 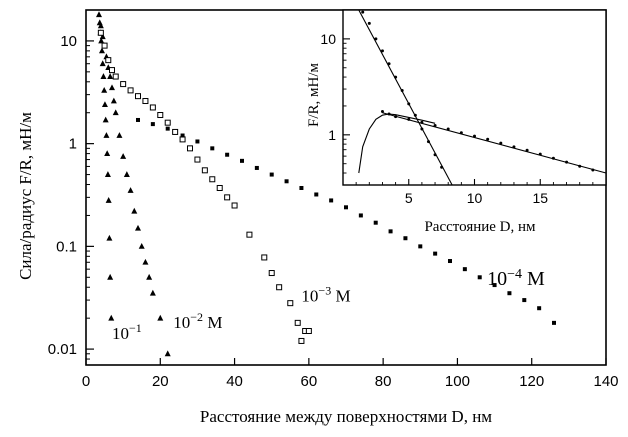 What do you see at coordinates (86, 381) in the screenshot?
I see `main-x-tick-label: 0` at bounding box center [86, 381].